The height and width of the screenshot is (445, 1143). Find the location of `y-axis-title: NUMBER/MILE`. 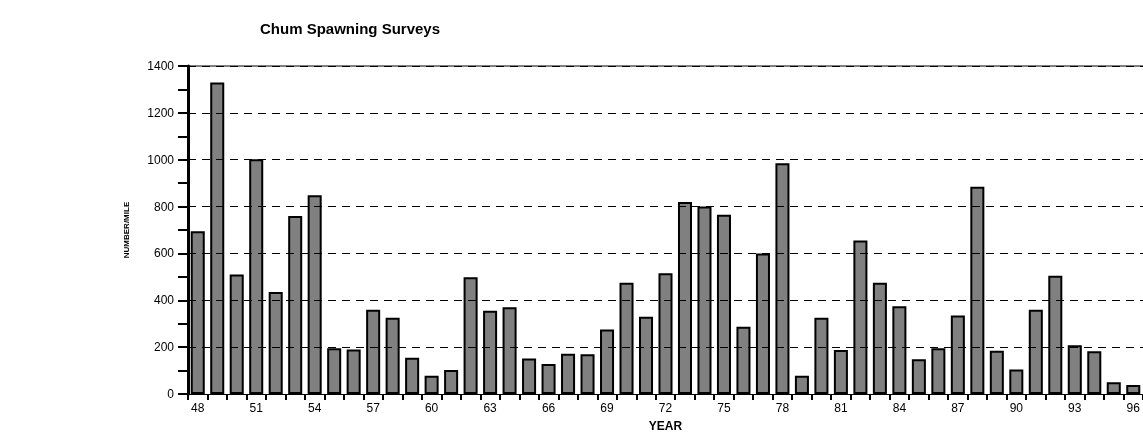

y-axis-title: NUMBER/MILE is located at coordinates (126, 230).